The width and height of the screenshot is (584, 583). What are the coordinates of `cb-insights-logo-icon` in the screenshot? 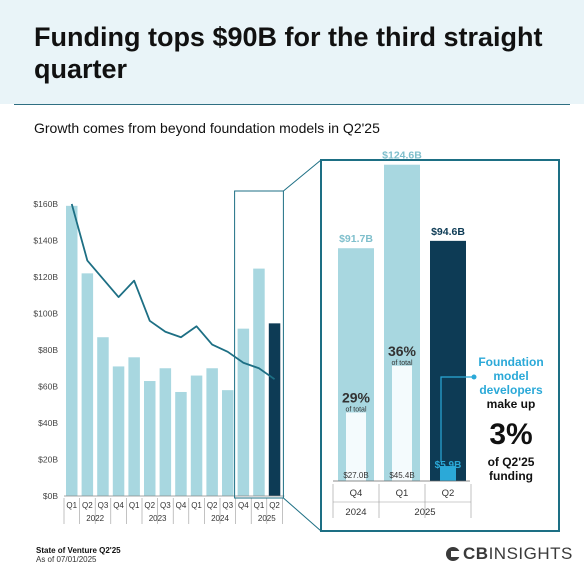 It's located at (453, 554).